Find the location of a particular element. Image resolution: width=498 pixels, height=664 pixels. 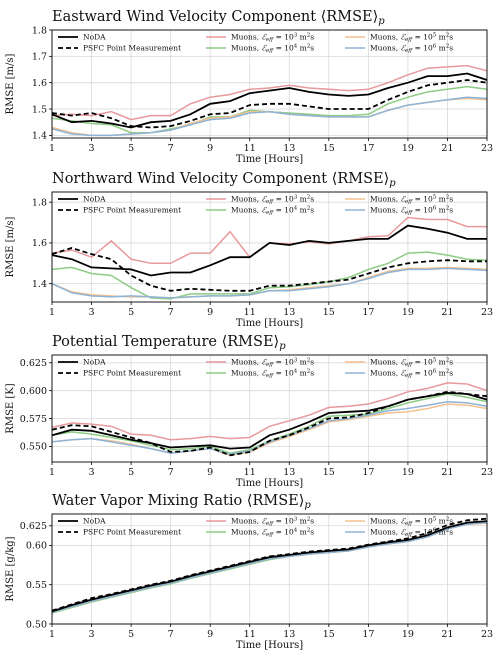

chart-title-main: Eastward Wind Velocity Component ⟨RMSE⟩ is located at coordinates (215, 17).